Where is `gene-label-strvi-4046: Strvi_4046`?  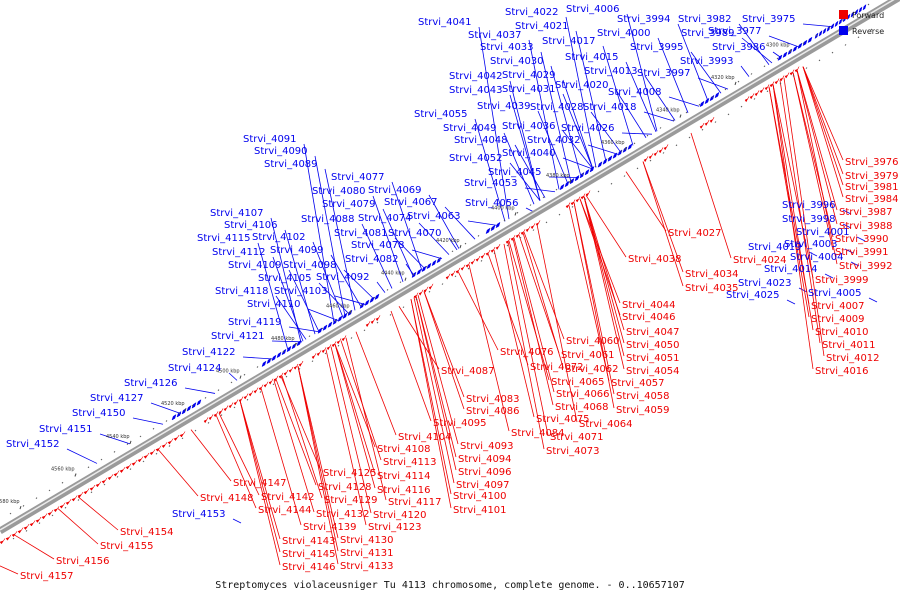
gene-label-strvi-4046: Strvi_4046 is located at coordinates (649, 317).